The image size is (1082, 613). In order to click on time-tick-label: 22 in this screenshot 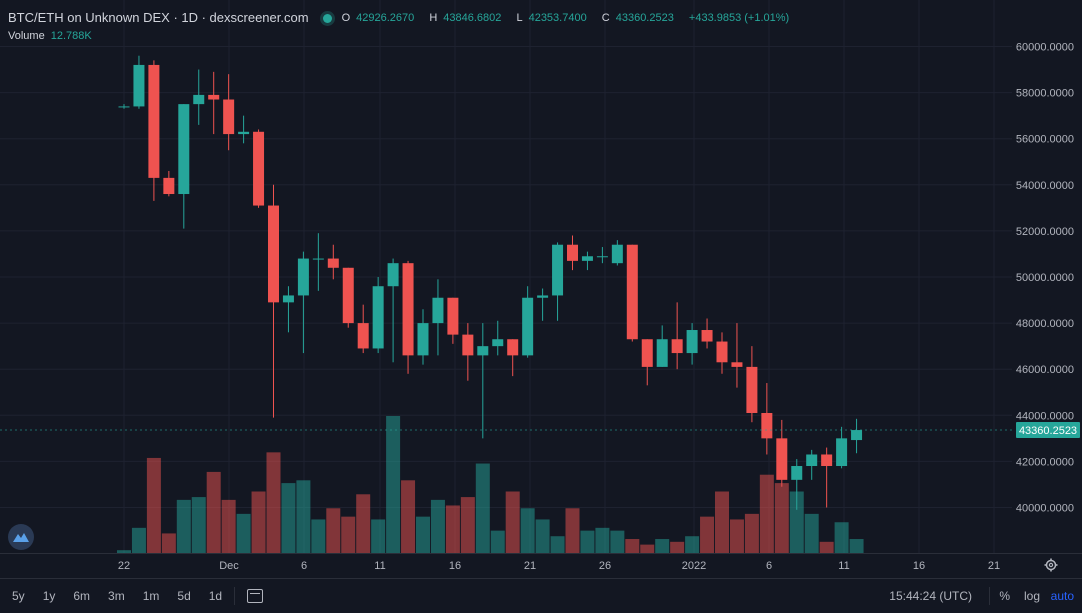, I will do `click(124, 566)`.